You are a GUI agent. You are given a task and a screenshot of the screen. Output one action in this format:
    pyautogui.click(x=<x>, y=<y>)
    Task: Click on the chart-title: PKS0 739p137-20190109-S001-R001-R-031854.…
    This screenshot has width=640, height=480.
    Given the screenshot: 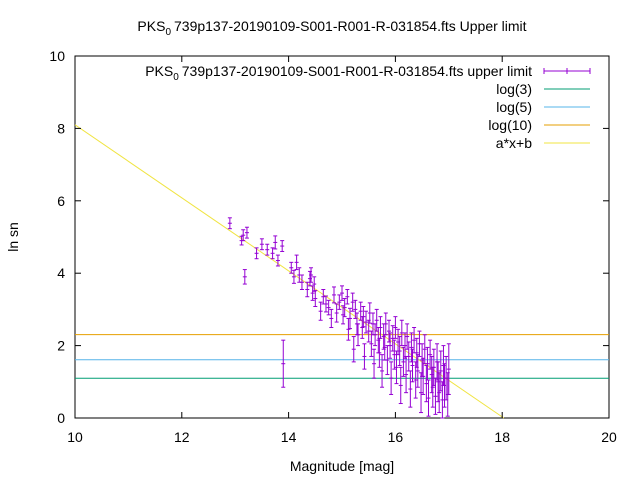 What is the action you would take?
    pyautogui.click(x=331, y=28)
    